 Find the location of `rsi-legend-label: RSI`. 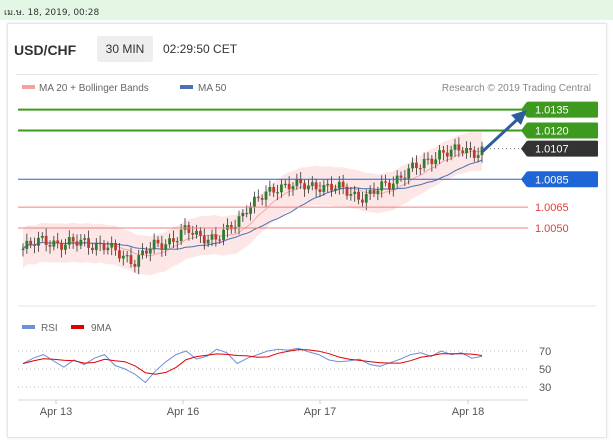

rsi-legend-label: RSI is located at coordinates (49, 328).